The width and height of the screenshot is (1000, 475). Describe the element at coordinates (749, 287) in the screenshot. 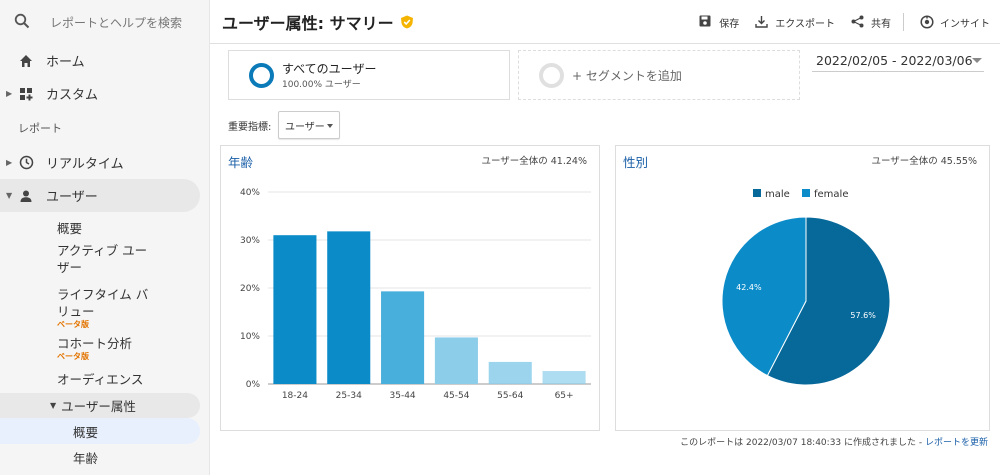

I see `pie-value-label: 42.4%` at that location.